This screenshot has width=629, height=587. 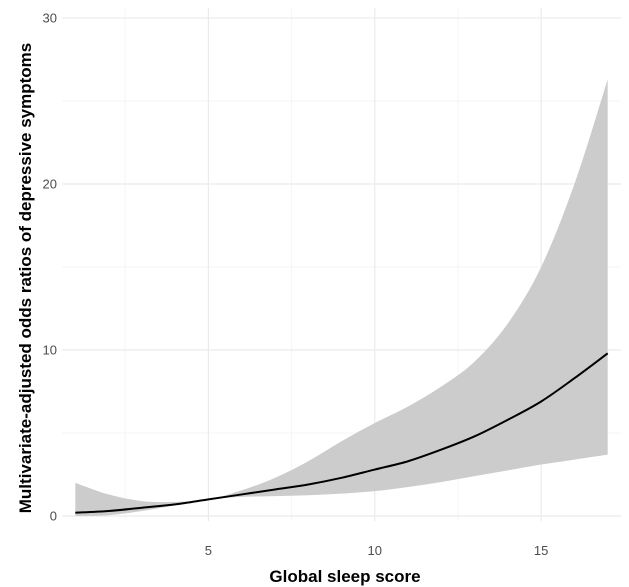 What do you see at coordinates (50, 183) in the screenshot?
I see `y-tick-label: 20` at bounding box center [50, 183].